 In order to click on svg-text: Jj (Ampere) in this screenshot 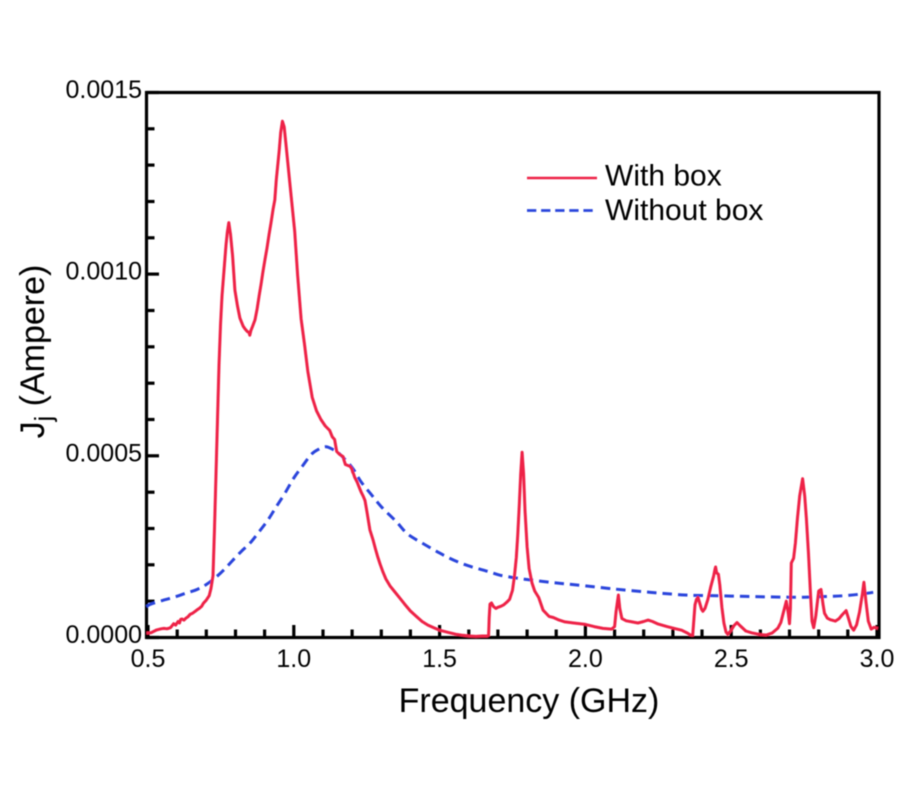, I will do `click(36, 352)`.